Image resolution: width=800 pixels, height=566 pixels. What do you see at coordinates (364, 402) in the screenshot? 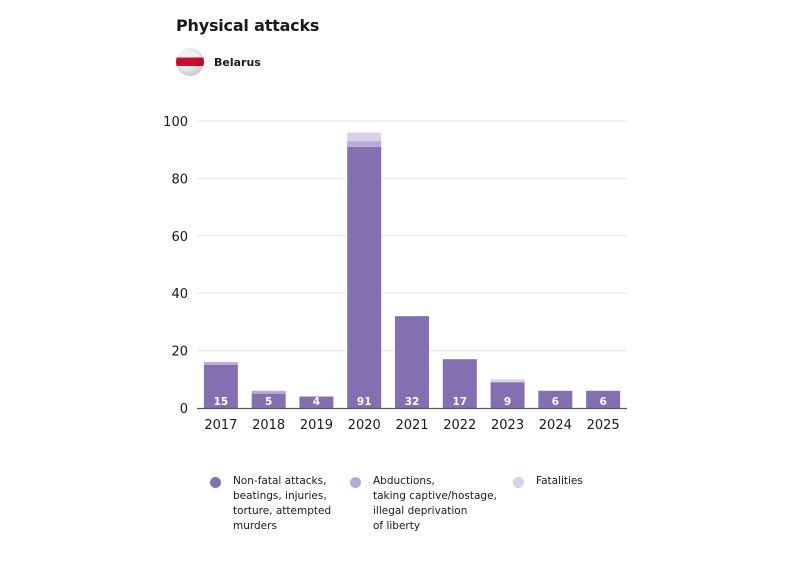
I see `bar-value-label: 91` at bounding box center [364, 402].